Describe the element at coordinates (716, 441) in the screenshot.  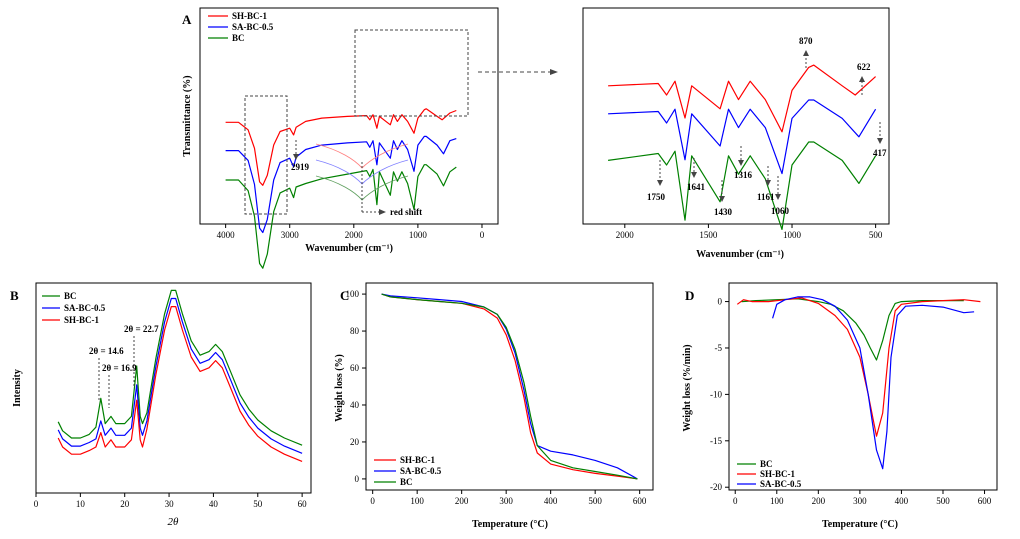
I see `y-tick-label-15: -15` at that location.